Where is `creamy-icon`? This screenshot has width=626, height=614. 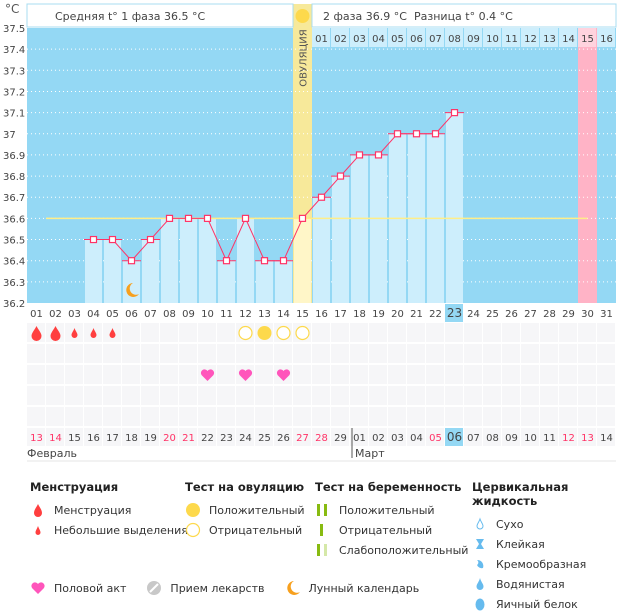 creamy-icon is located at coordinates (480, 564).